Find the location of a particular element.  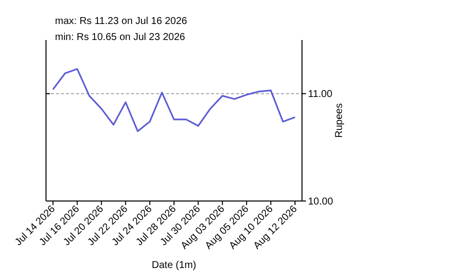

chart-subtitle: min: Rs 10.65 on Jul 23 2026 is located at coordinates (120, 37).